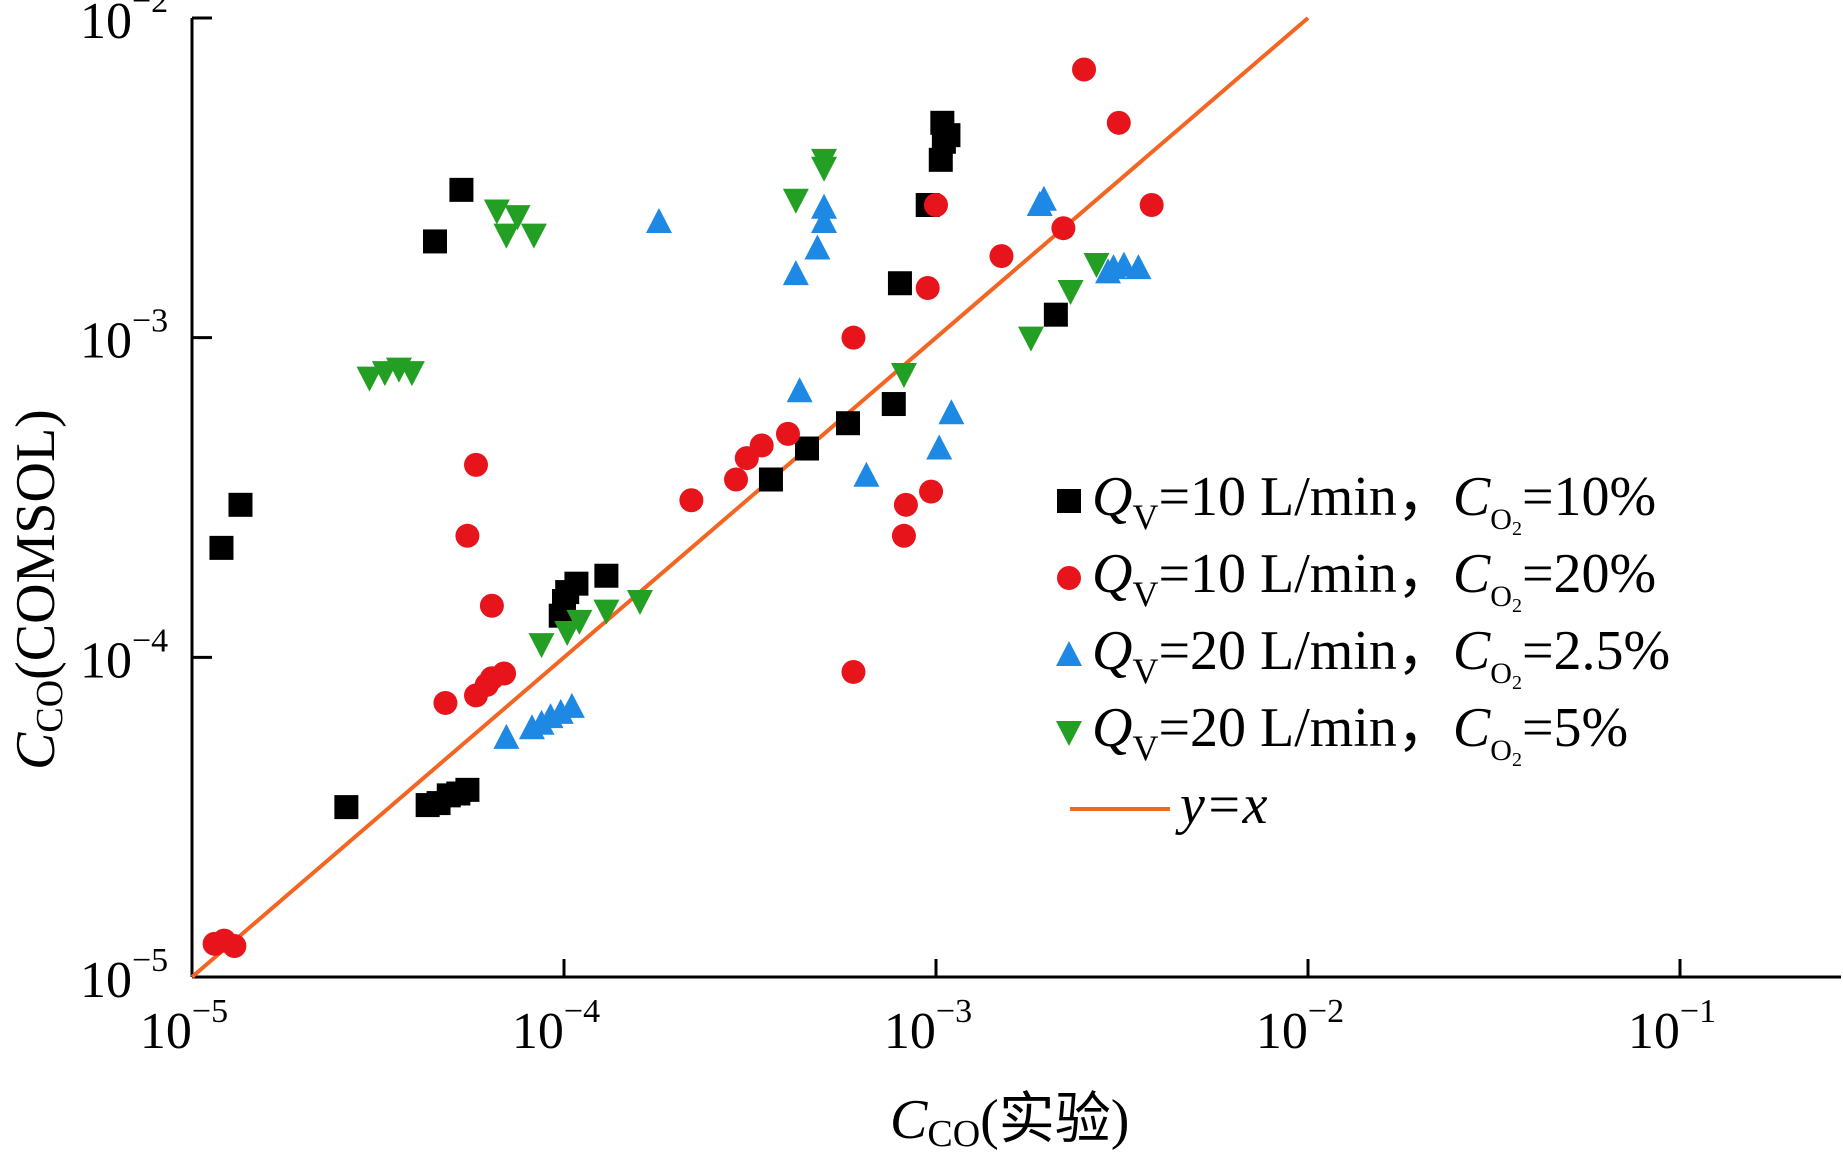  I want to click on y-tick-label: 10⁻⁴, so click(124, 655).